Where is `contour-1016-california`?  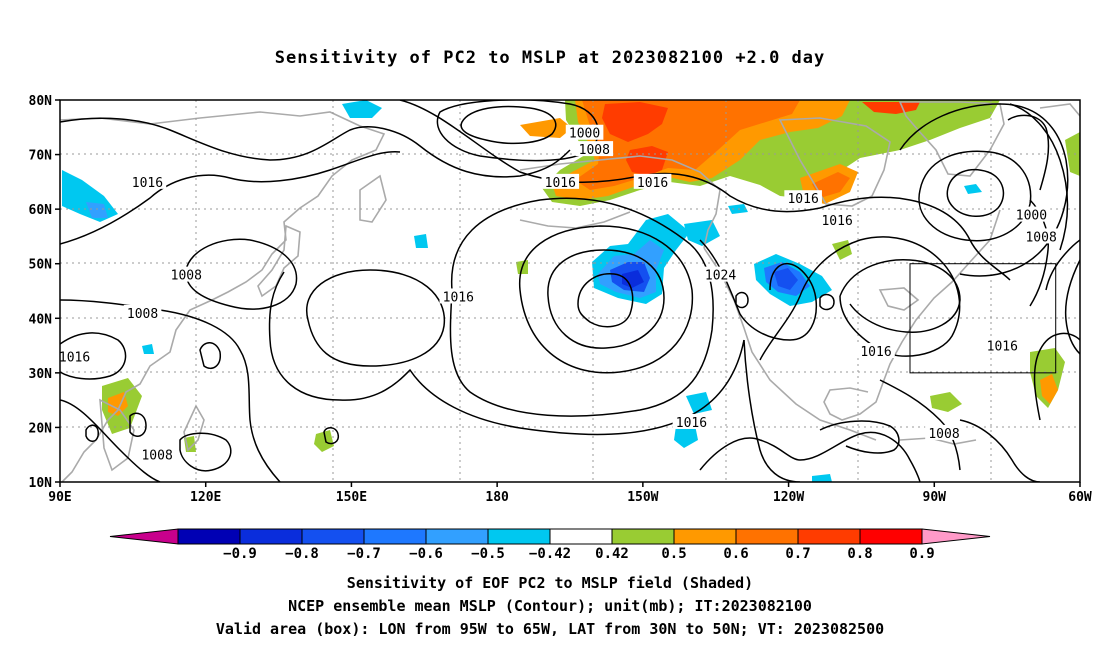
contour-1016-california is located at coordinates (772, 410).